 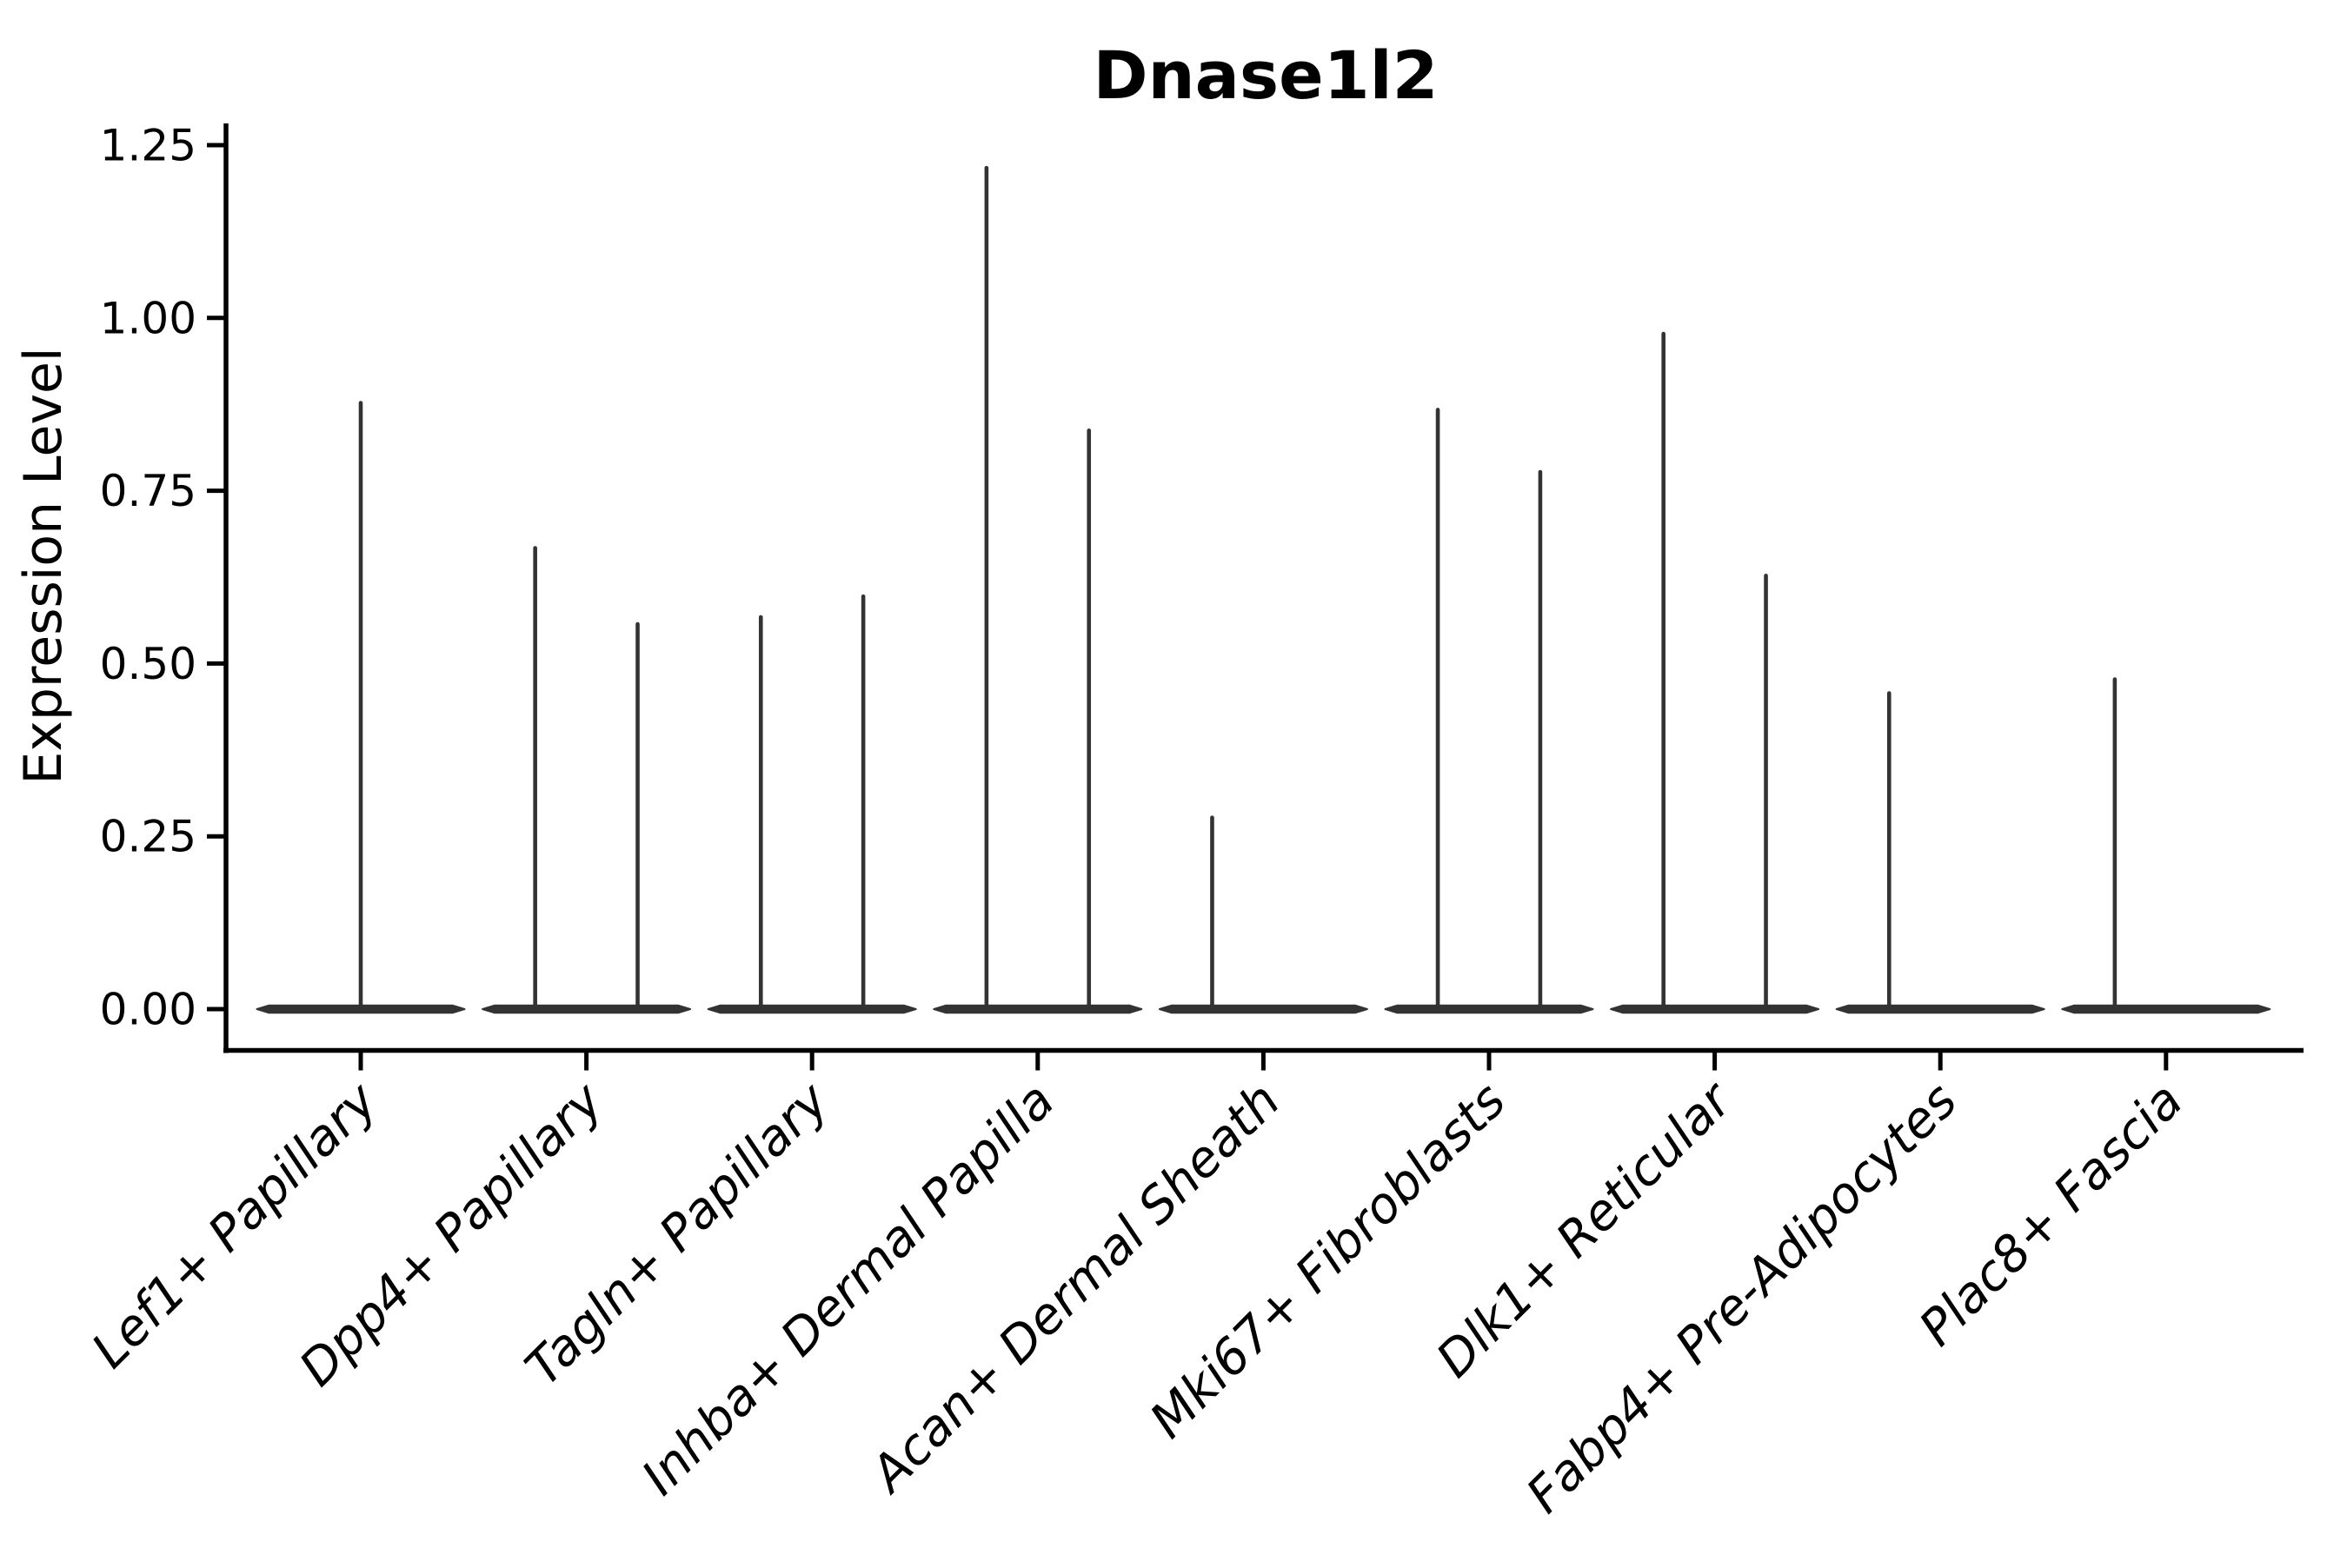 What do you see at coordinates (1074, 1288) in the screenshot?
I see `x-tick-label: Acan+ Dermal Sheath` at bounding box center [1074, 1288].